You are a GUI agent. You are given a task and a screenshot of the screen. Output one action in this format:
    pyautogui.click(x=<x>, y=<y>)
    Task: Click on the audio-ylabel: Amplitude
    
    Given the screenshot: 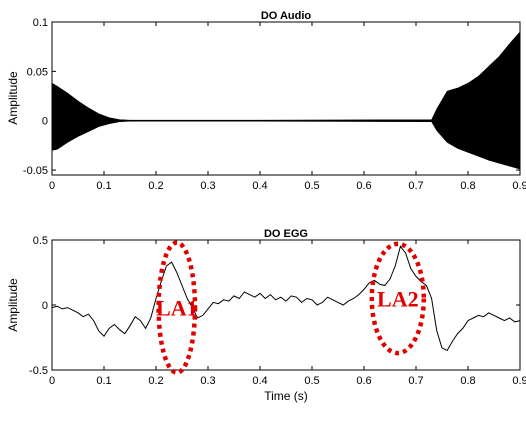 What is the action you would take?
    pyautogui.click(x=13, y=98)
    